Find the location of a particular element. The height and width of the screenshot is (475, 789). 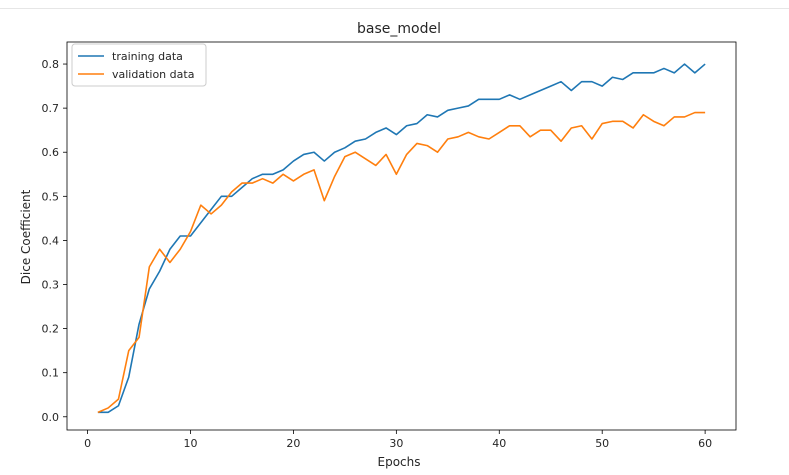

cell-top-border is located at coordinates (394, 4).